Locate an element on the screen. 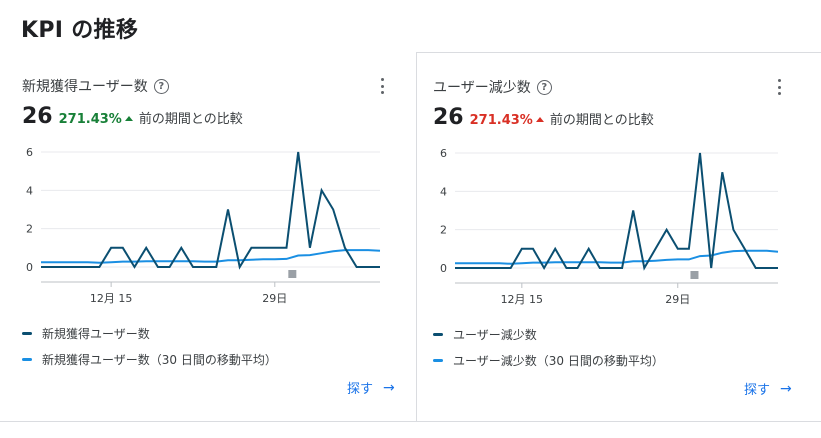 Image resolution: width=821 pixels, height=438 pixels. legend-label: ユーザー減少数（30 日間の移動平均） is located at coordinates (558, 360).